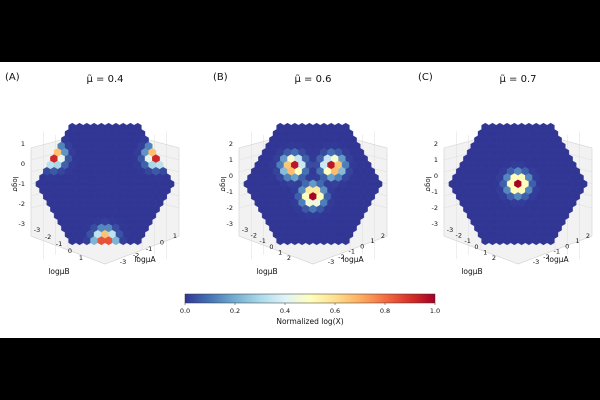  I want to click on colorbar-tick-label: 0.4, so click(285, 311).